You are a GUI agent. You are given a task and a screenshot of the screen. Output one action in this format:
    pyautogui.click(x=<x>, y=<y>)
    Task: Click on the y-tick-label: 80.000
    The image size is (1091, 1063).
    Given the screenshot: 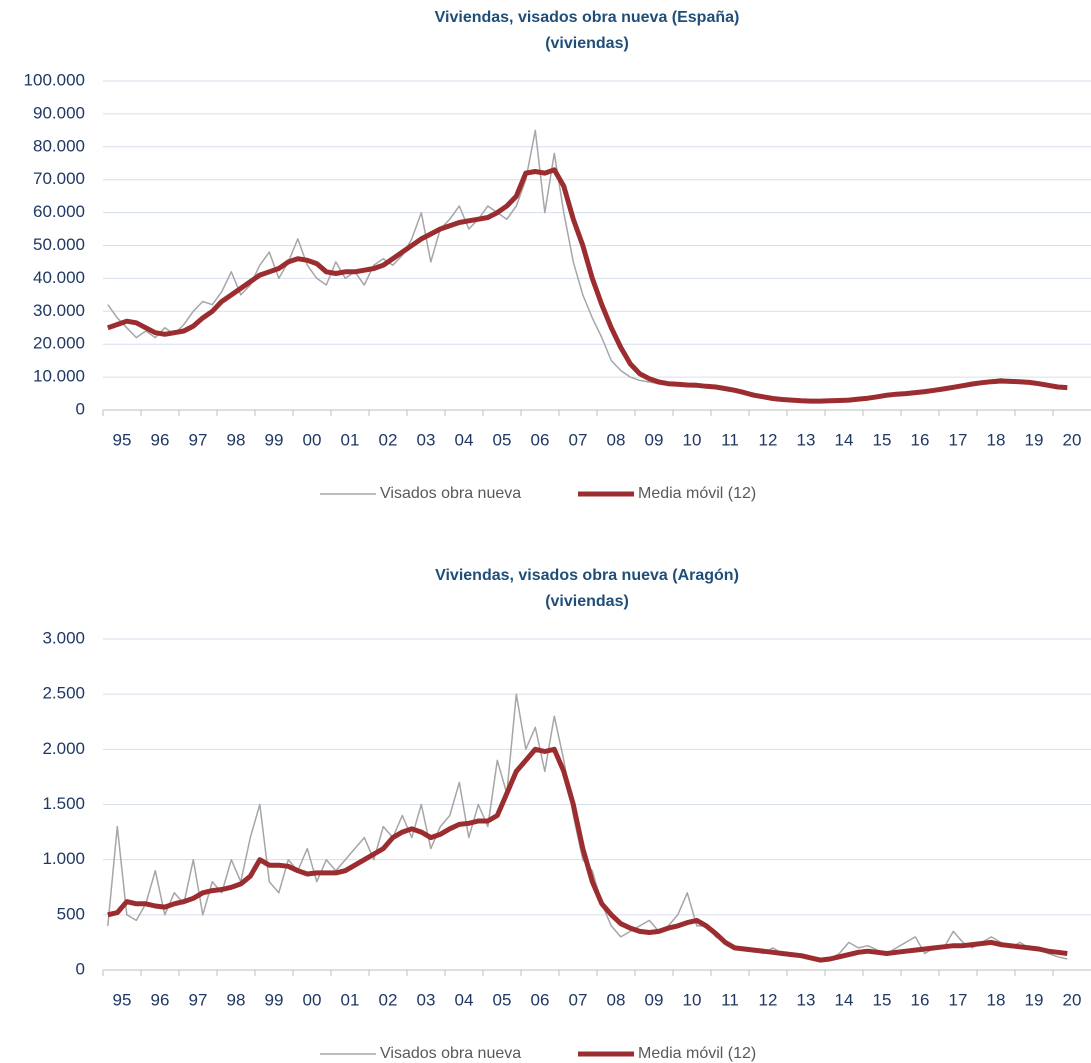 What is the action you would take?
    pyautogui.click(x=59, y=145)
    